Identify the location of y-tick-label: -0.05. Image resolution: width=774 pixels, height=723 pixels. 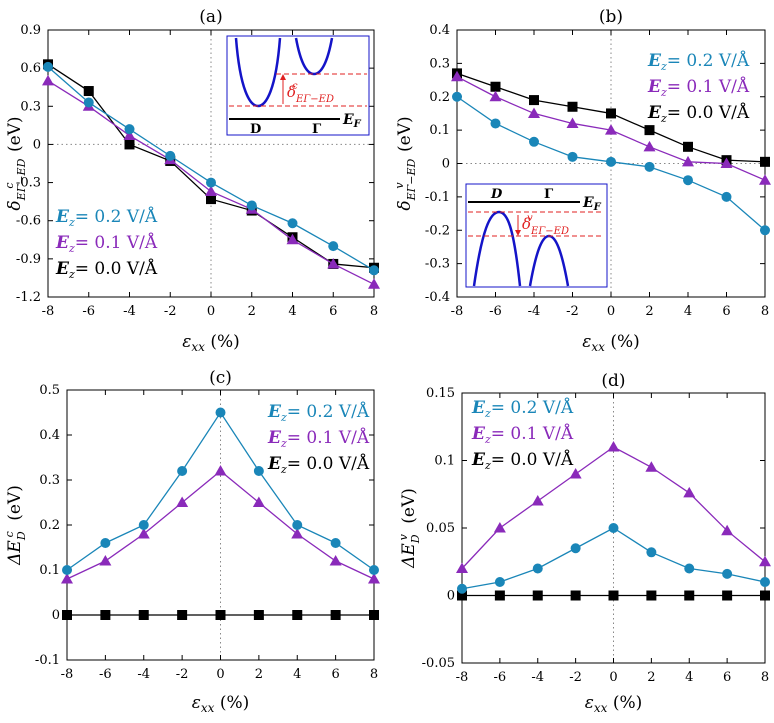
(438, 663).